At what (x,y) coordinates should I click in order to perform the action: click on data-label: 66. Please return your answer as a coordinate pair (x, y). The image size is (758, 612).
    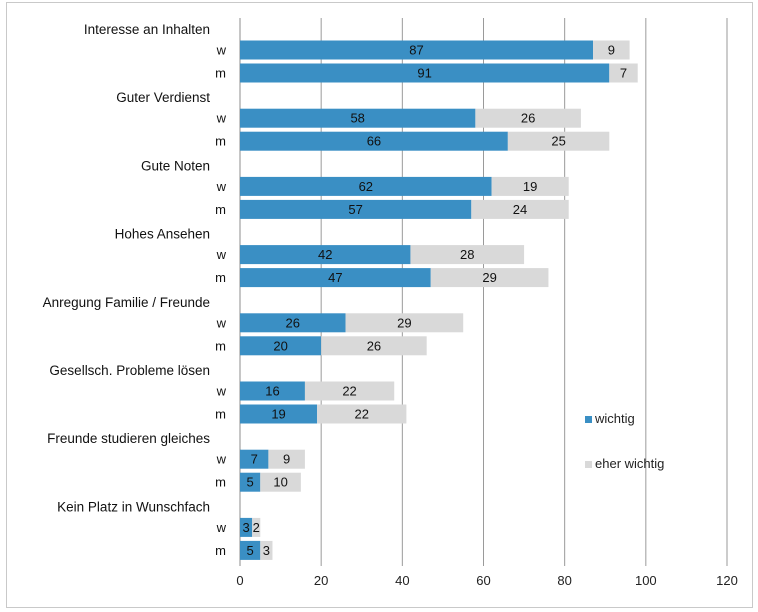
    Looking at the image, I should click on (374, 141).